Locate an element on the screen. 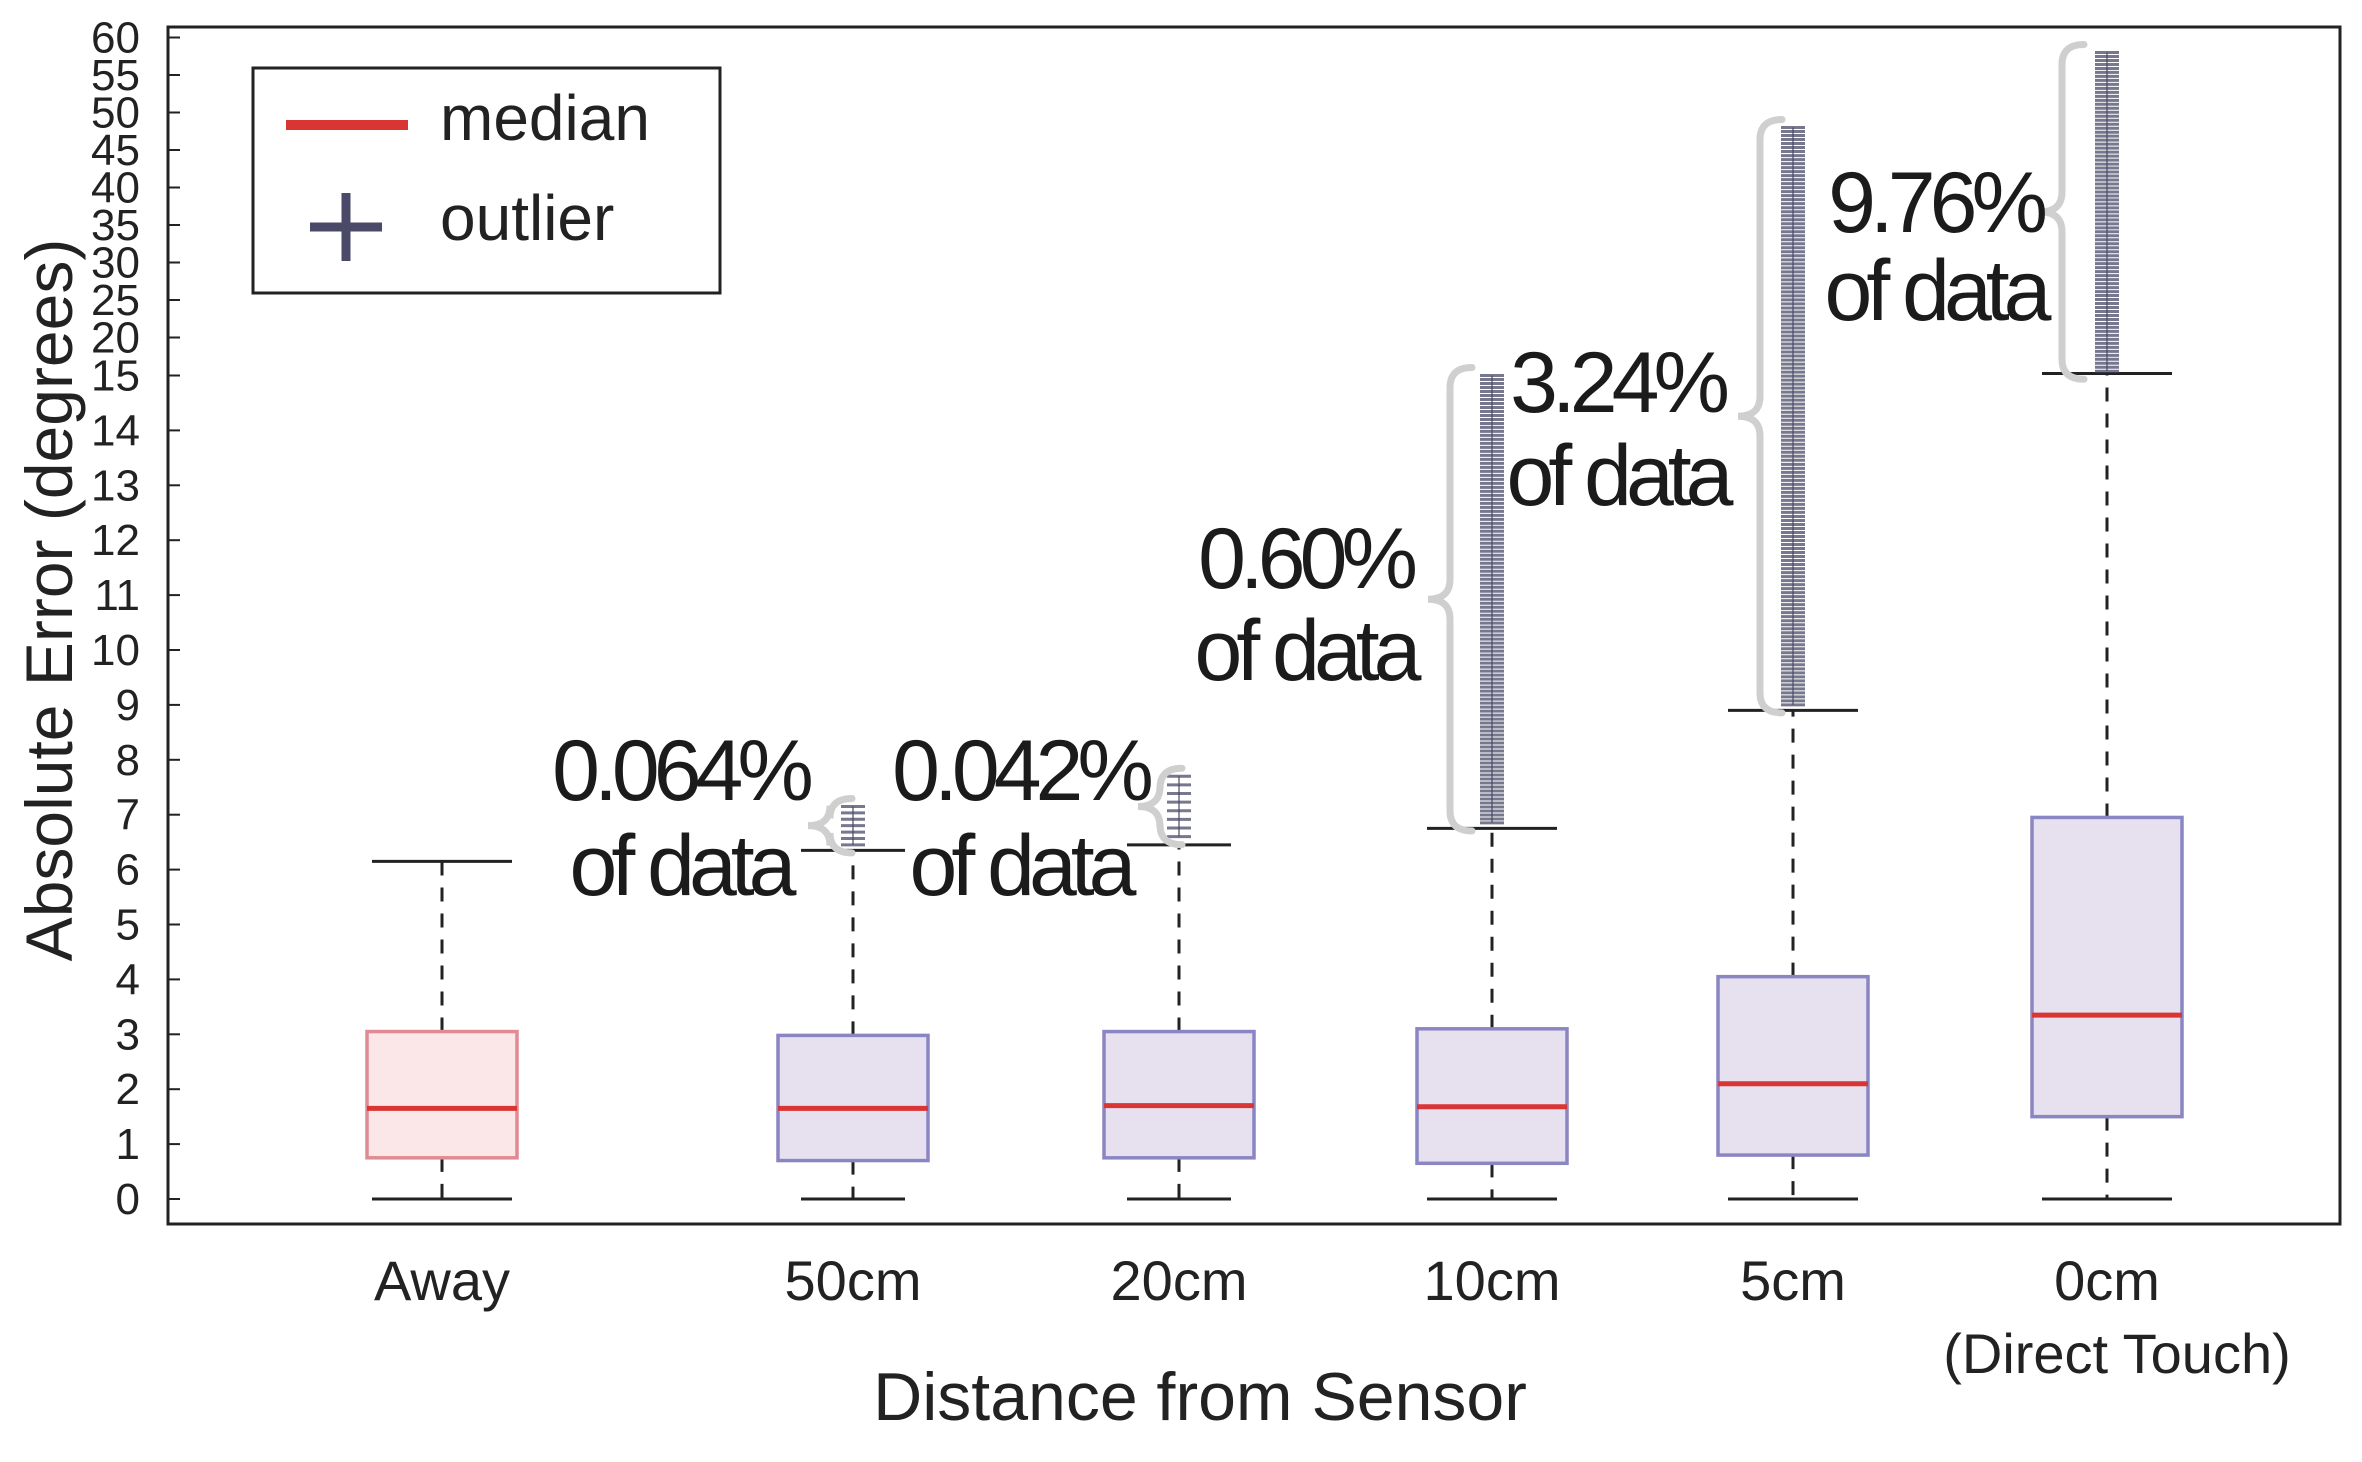 Image resolution: width=2362 pixels, height=1462 pixels. y-tick-label: 40 is located at coordinates (115, 188).